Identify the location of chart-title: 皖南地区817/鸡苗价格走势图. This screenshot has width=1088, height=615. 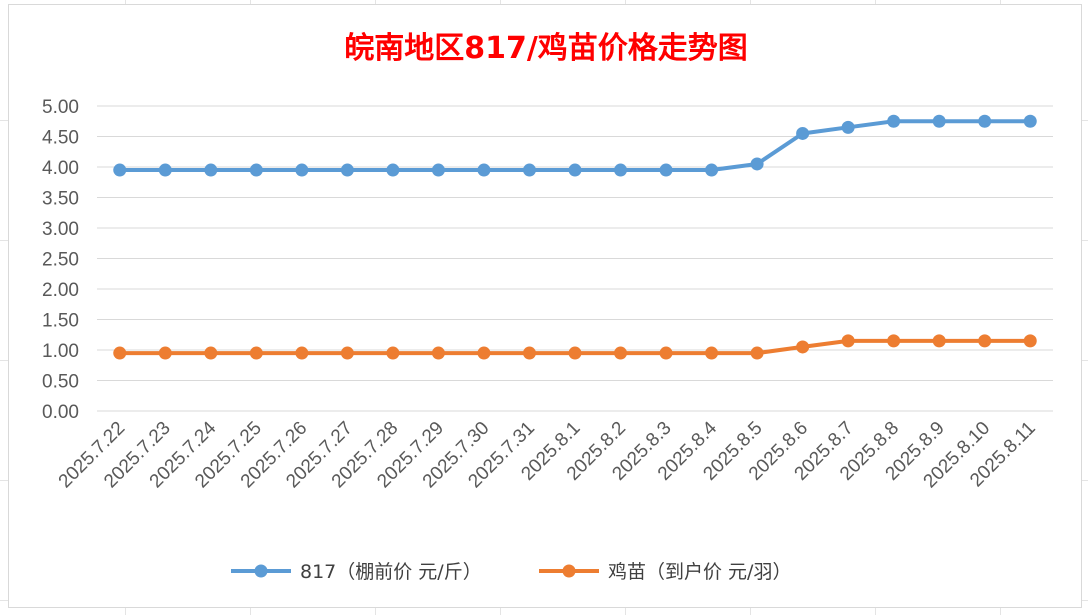
(546, 48).